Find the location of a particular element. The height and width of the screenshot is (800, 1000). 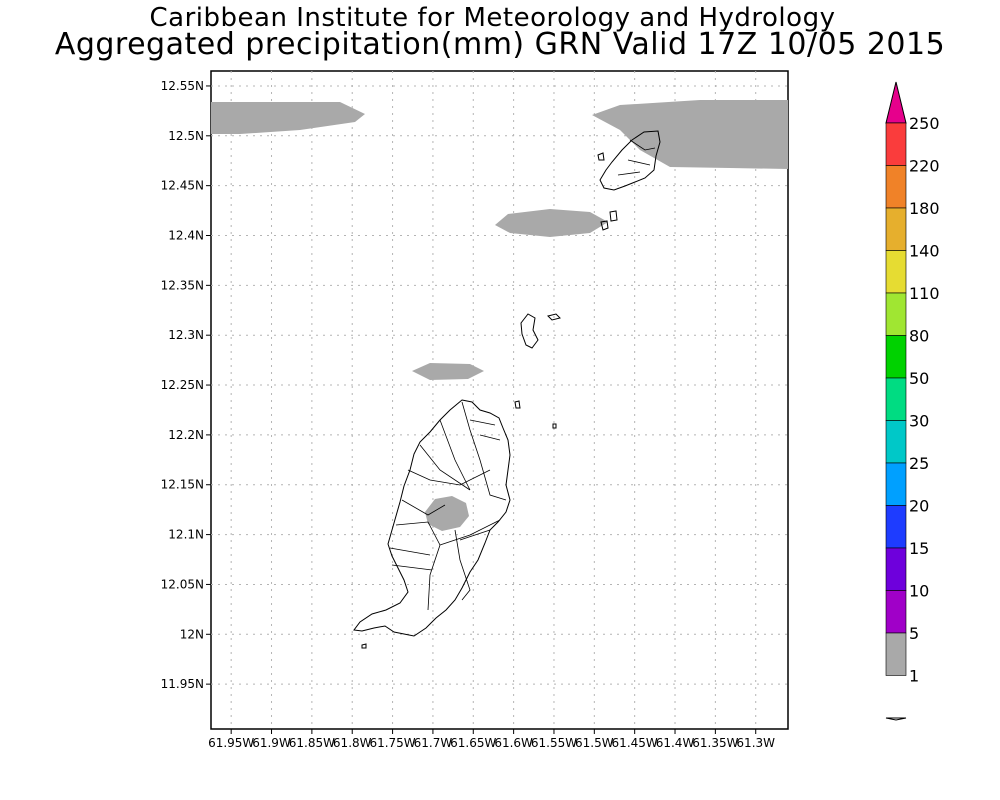

colorbar-label: 30 is located at coordinates (919, 421).